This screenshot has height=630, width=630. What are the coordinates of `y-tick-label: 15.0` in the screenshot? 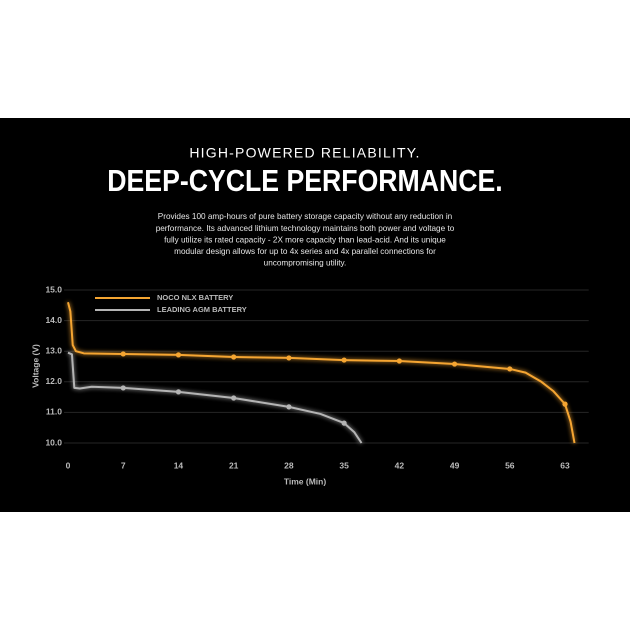 It's located at (53, 289).